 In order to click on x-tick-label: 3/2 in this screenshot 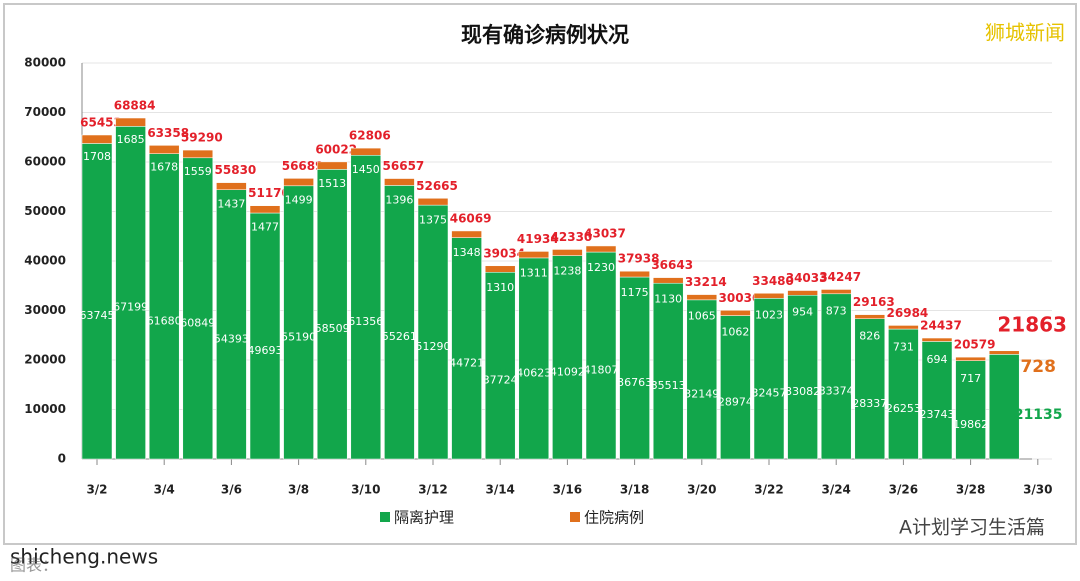, I will do `click(96, 490)`.